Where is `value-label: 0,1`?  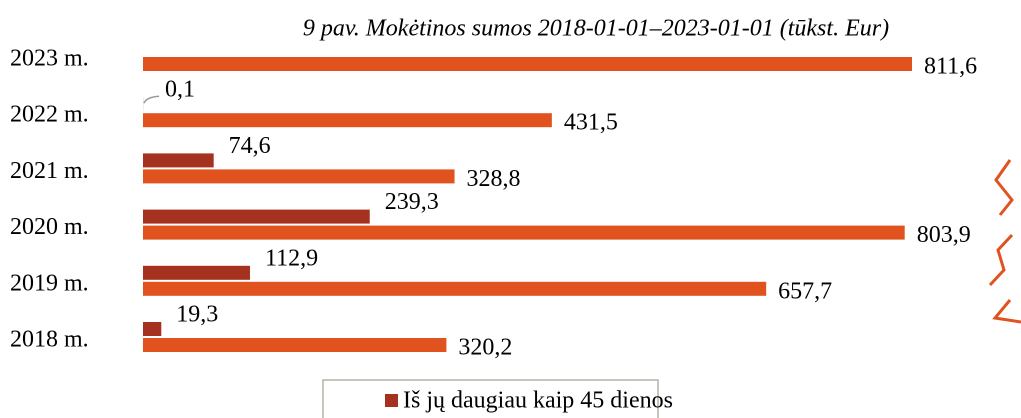
value-label: 0,1 is located at coordinates (180, 90).